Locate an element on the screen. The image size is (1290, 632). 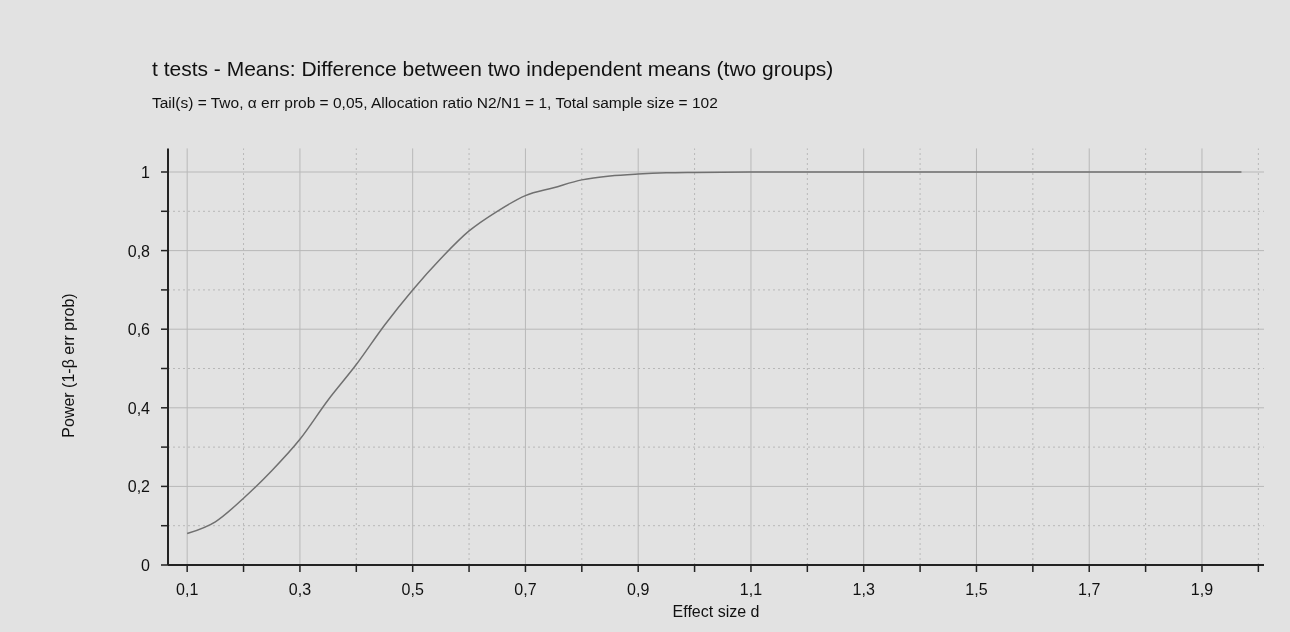
y-tick-label: 0,2 is located at coordinates (139, 487).